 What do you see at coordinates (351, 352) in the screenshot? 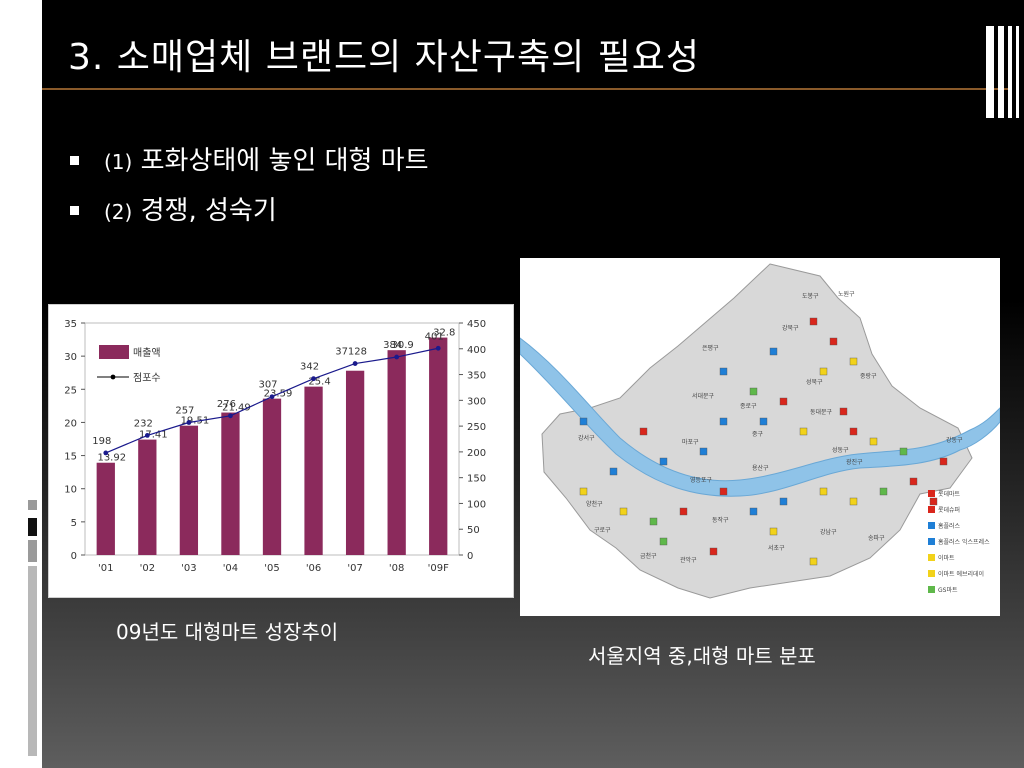
I see `store-count-label: 37128` at bounding box center [351, 352].